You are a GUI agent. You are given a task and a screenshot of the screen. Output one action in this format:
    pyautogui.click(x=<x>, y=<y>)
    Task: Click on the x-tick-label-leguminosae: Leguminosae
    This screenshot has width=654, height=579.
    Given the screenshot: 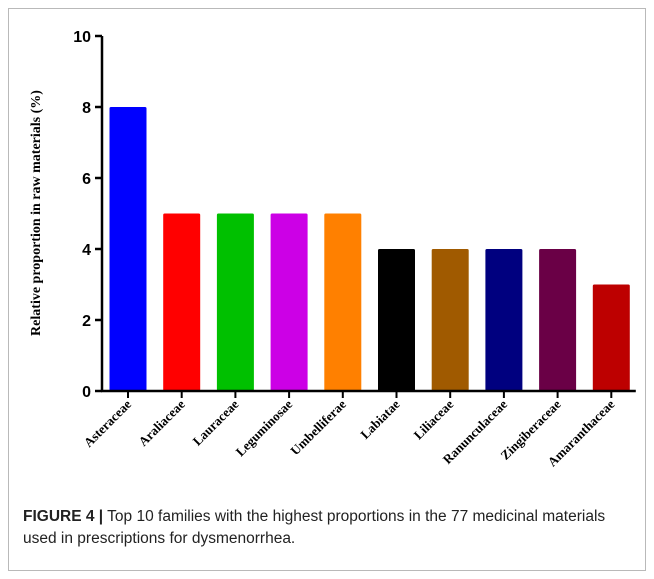 What is the action you would take?
    pyautogui.click(x=264, y=427)
    